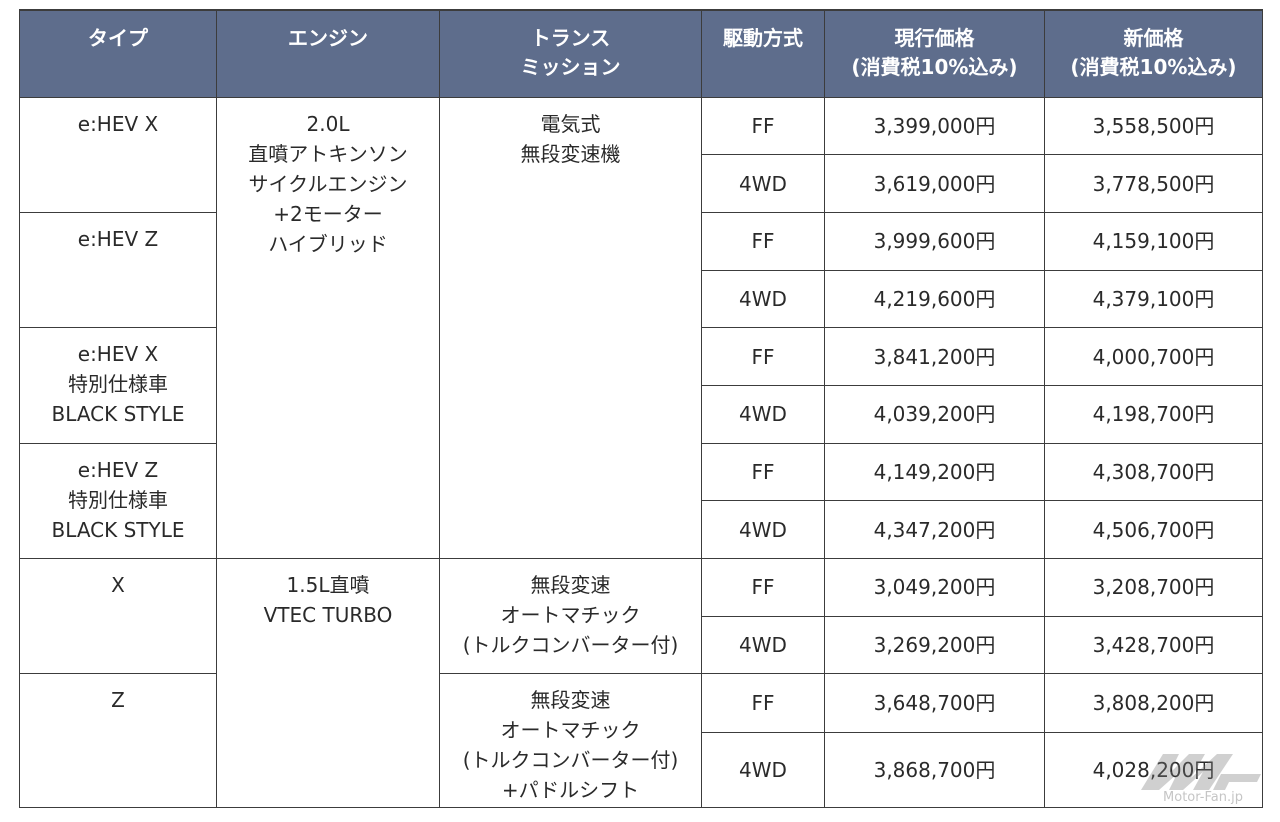 The image size is (1280, 822). I want to click on type-cell: e:HEV Z, so click(118, 270).